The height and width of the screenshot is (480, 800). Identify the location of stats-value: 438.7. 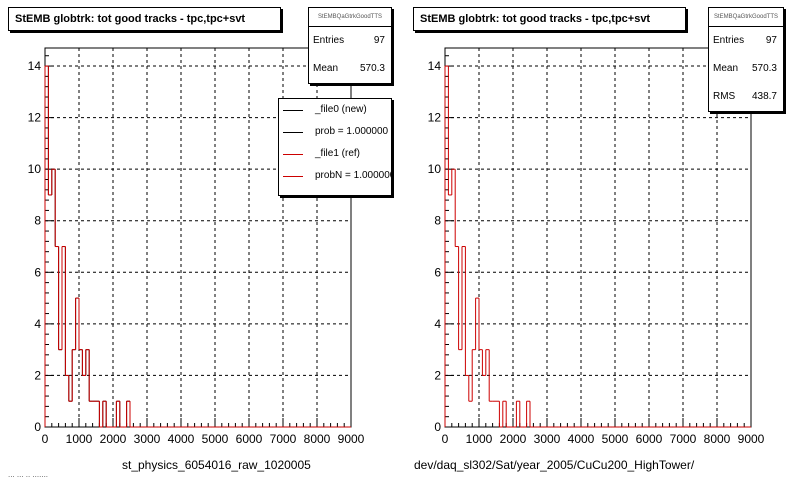
(764, 96).